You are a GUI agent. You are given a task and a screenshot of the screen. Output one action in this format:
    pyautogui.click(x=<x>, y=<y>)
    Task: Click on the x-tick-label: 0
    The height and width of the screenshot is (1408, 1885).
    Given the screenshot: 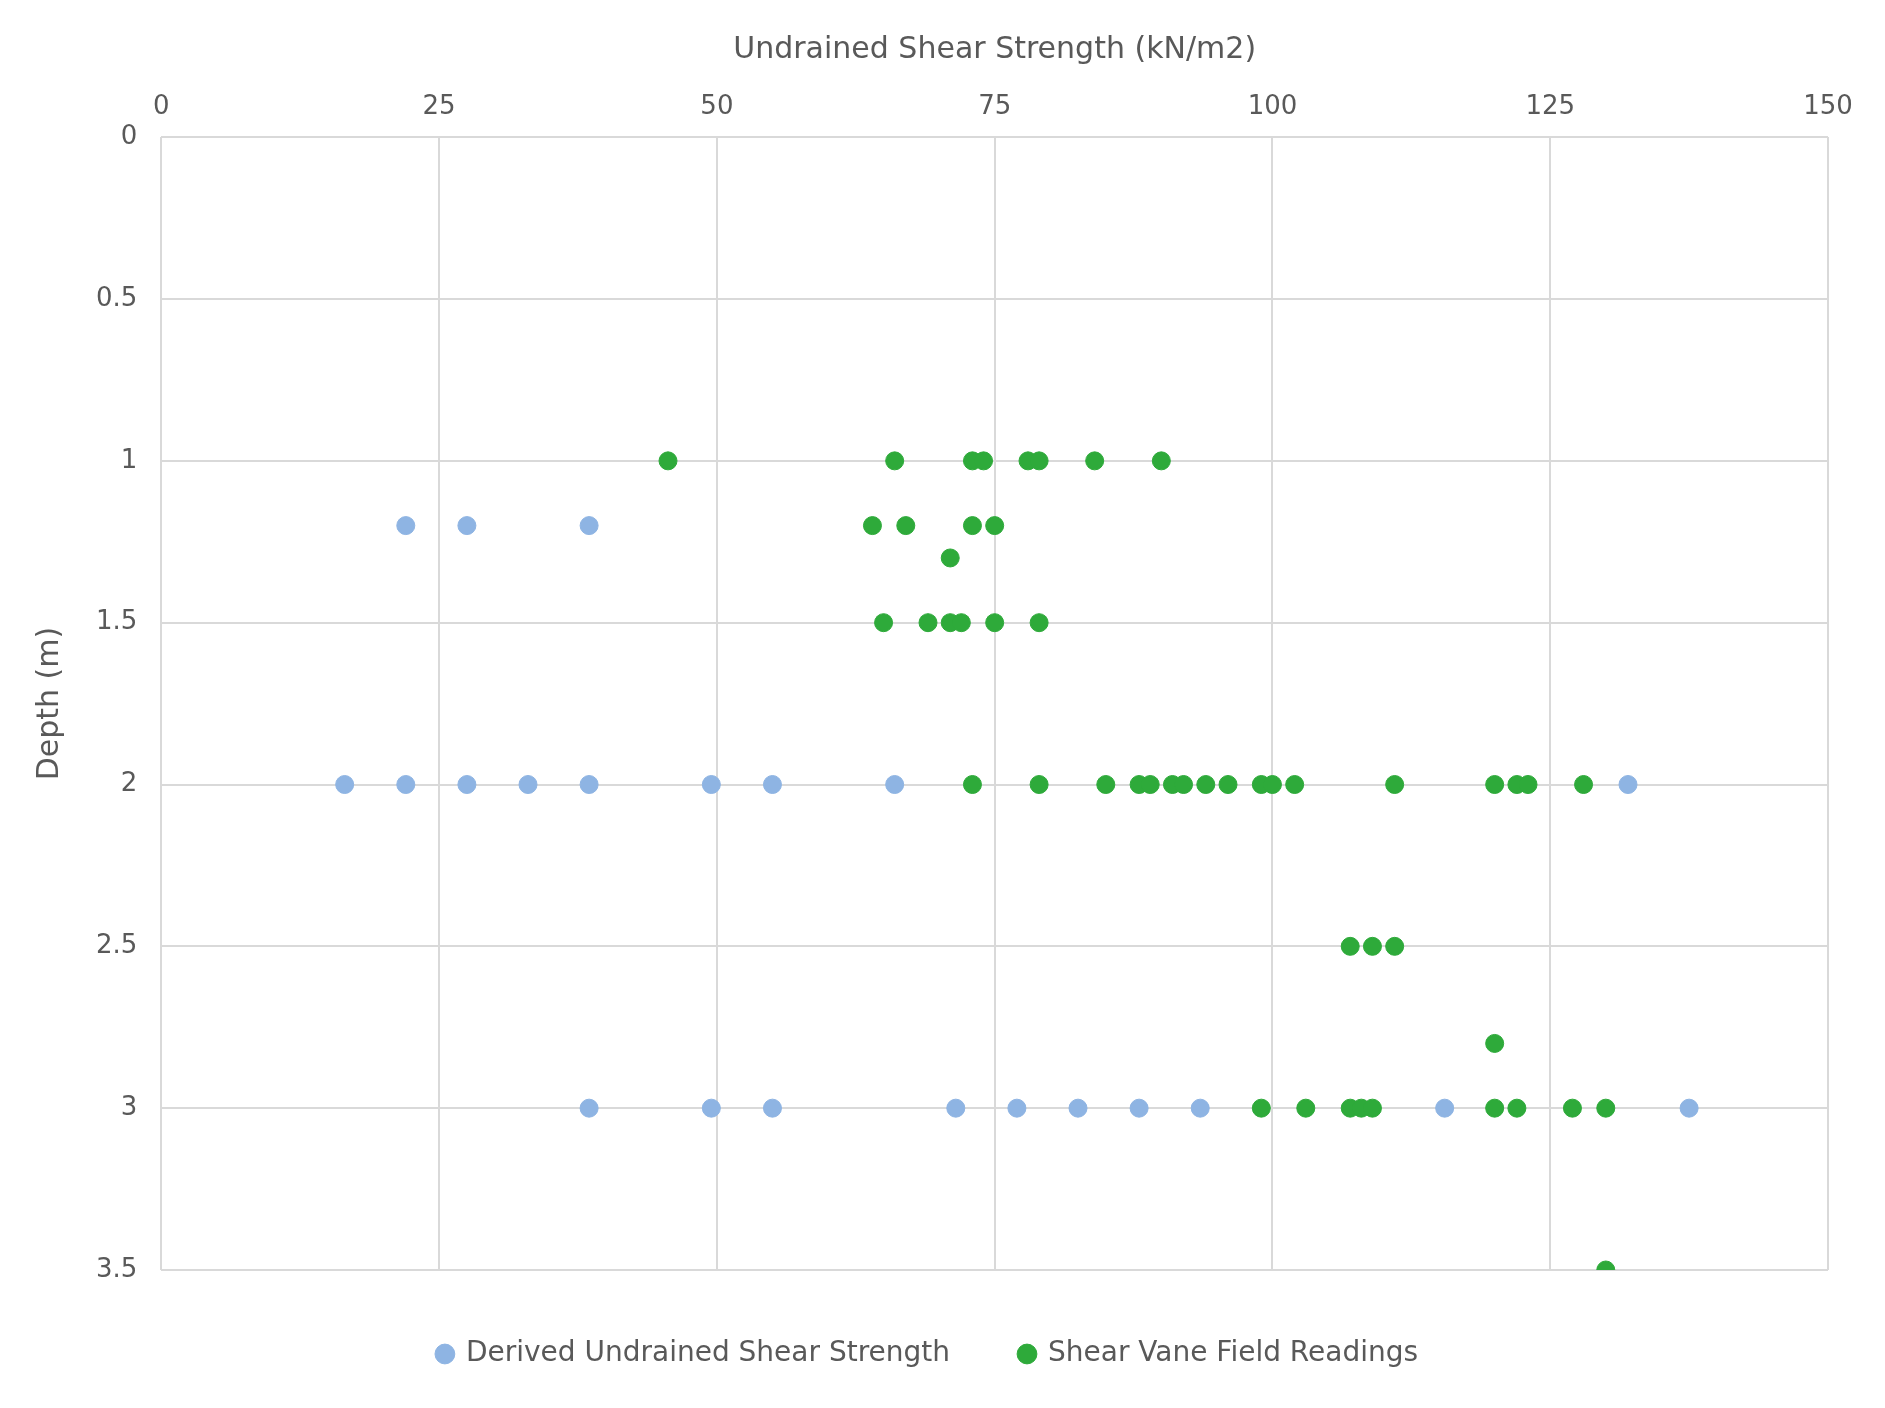 What is the action you would take?
    pyautogui.click(x=161, y=105)
    